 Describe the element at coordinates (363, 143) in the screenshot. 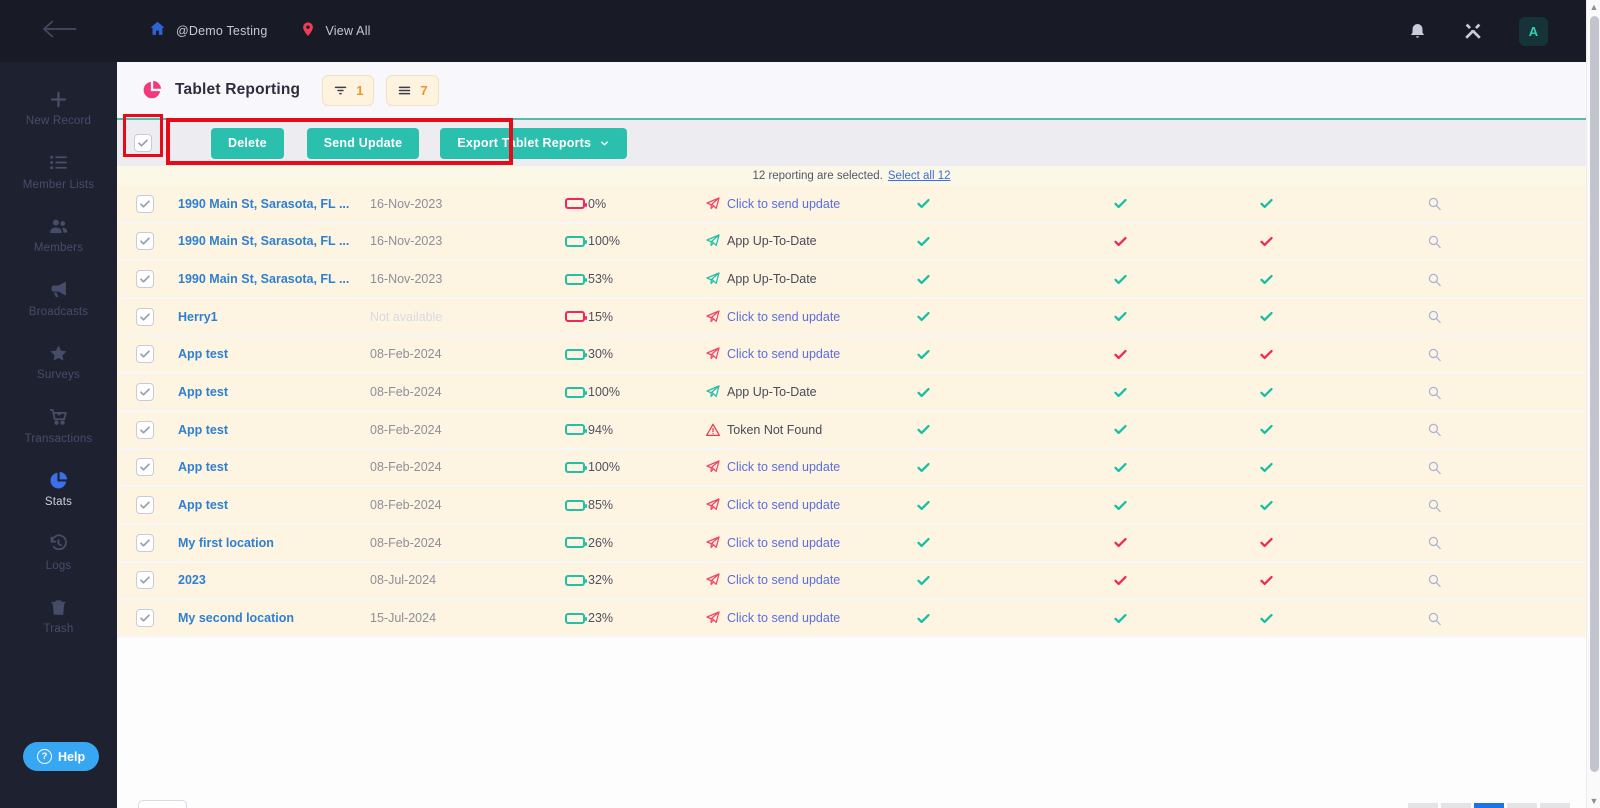

I see `send-update-button: Send Update` at that location.